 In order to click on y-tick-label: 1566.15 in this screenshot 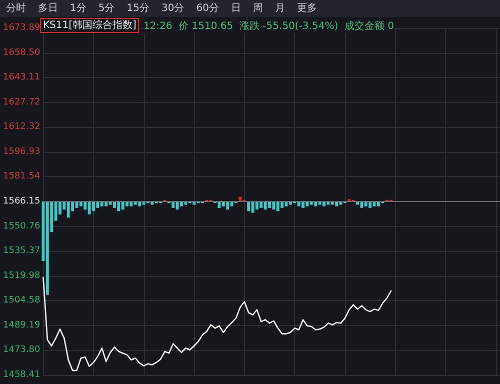, I will do `click(21, 201)`.